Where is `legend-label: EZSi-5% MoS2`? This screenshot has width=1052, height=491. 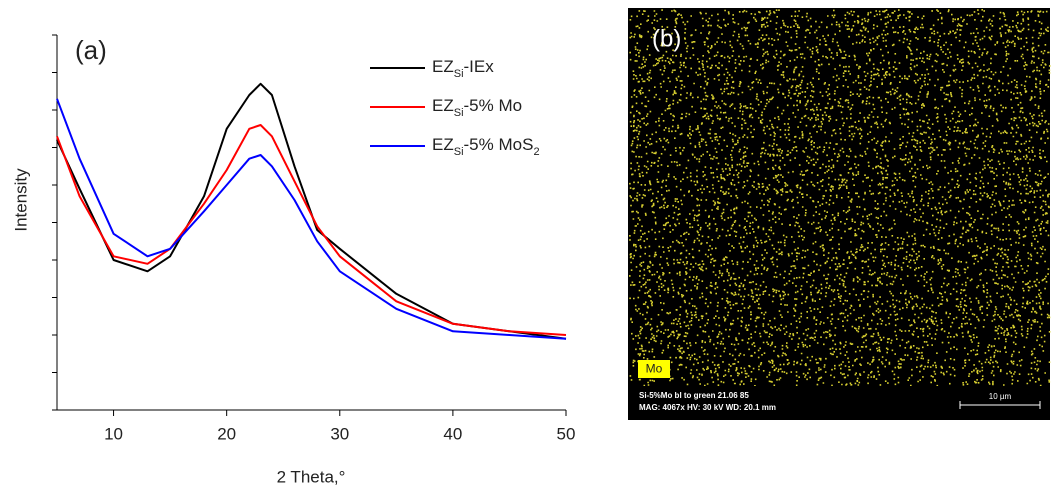 legend-label: EZSi-5% MoS2 is located at coordinates (486, 146).